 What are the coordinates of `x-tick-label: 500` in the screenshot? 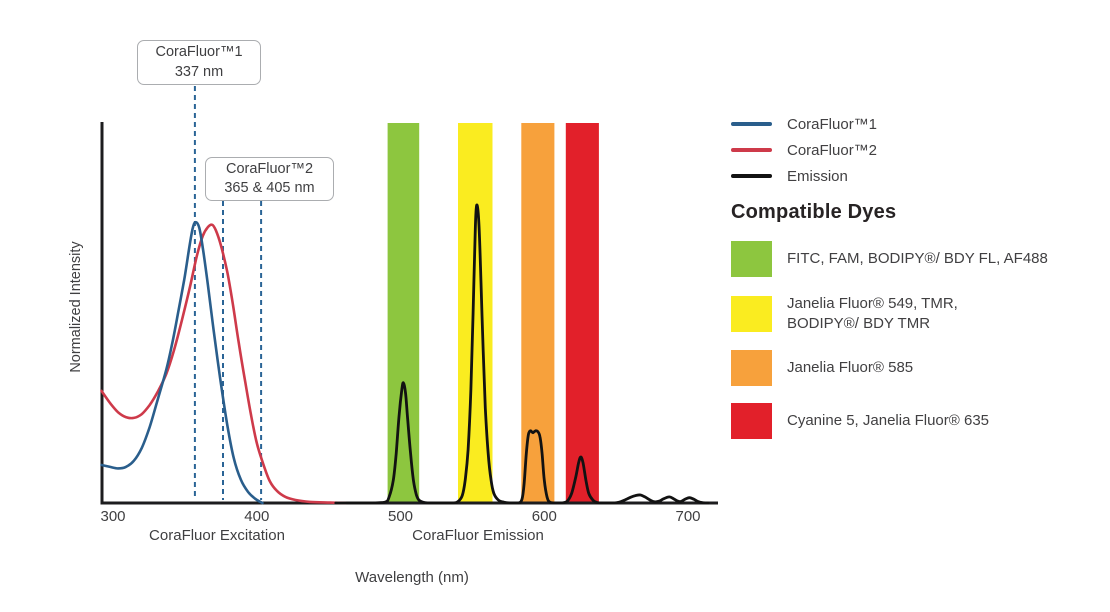 It's located at (400, 516).